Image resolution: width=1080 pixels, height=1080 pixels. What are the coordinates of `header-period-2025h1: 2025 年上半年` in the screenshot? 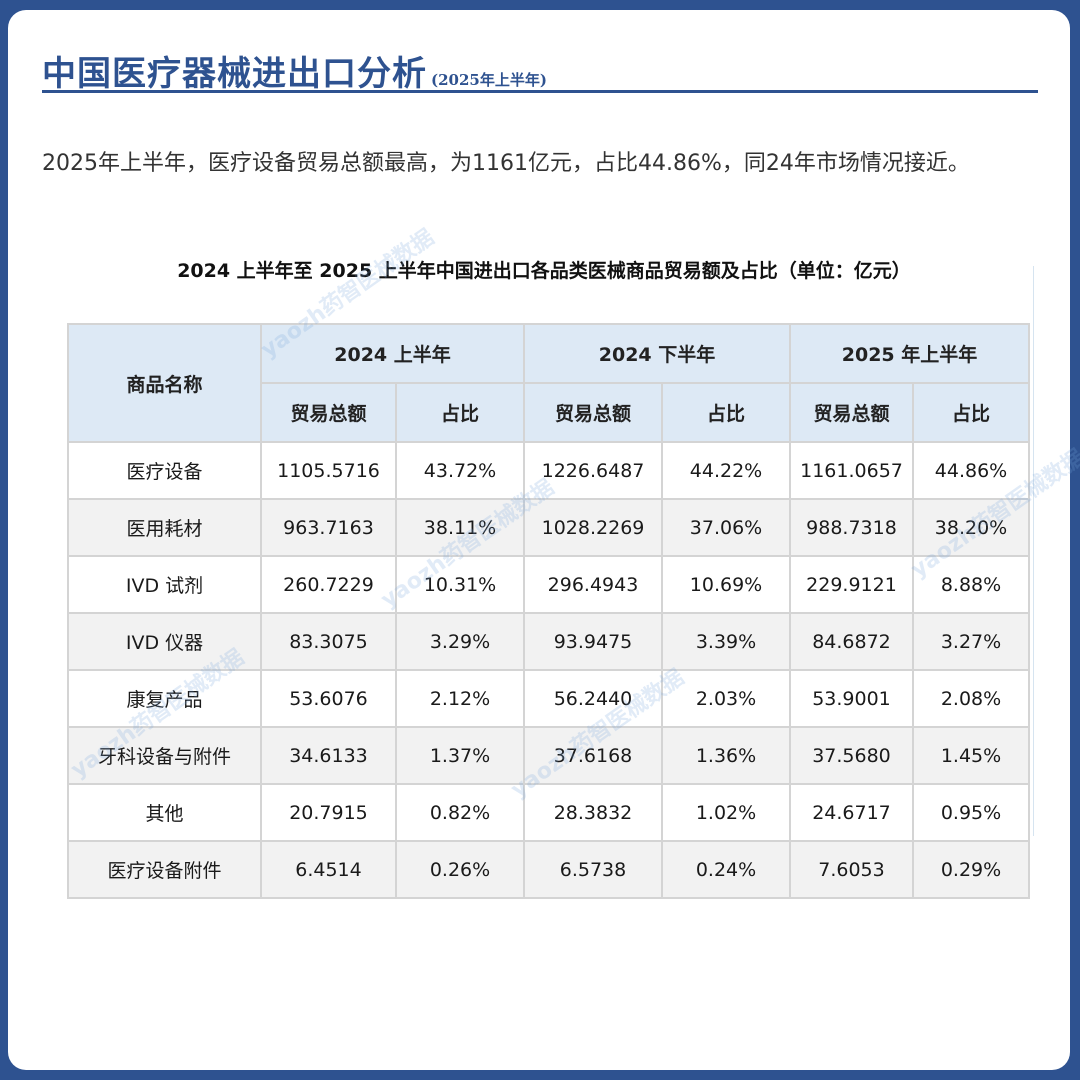 It's located at (909, 353).